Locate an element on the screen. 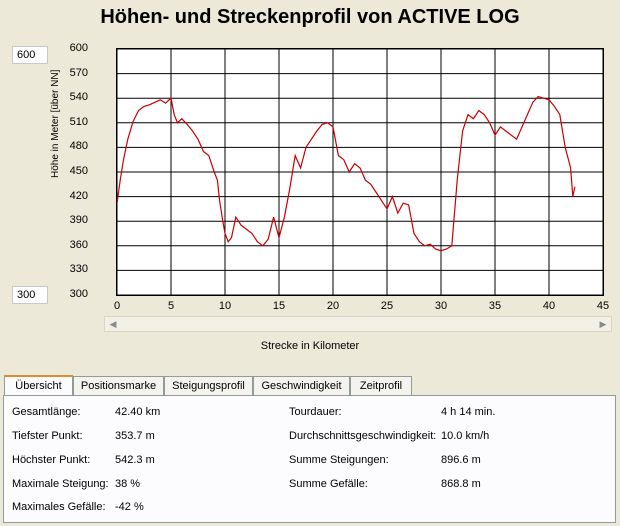 This screenshot has height=526, width=620. x-tick-label: 25 is located at coordinates (387, 306).